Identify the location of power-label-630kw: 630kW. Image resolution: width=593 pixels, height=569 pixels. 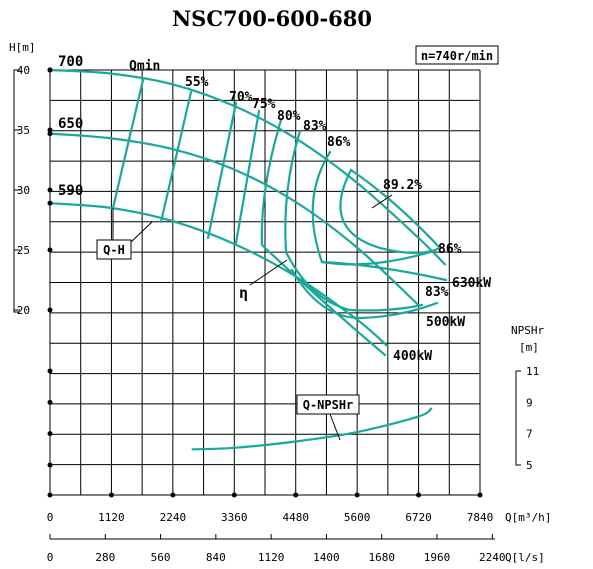
(471, 283).